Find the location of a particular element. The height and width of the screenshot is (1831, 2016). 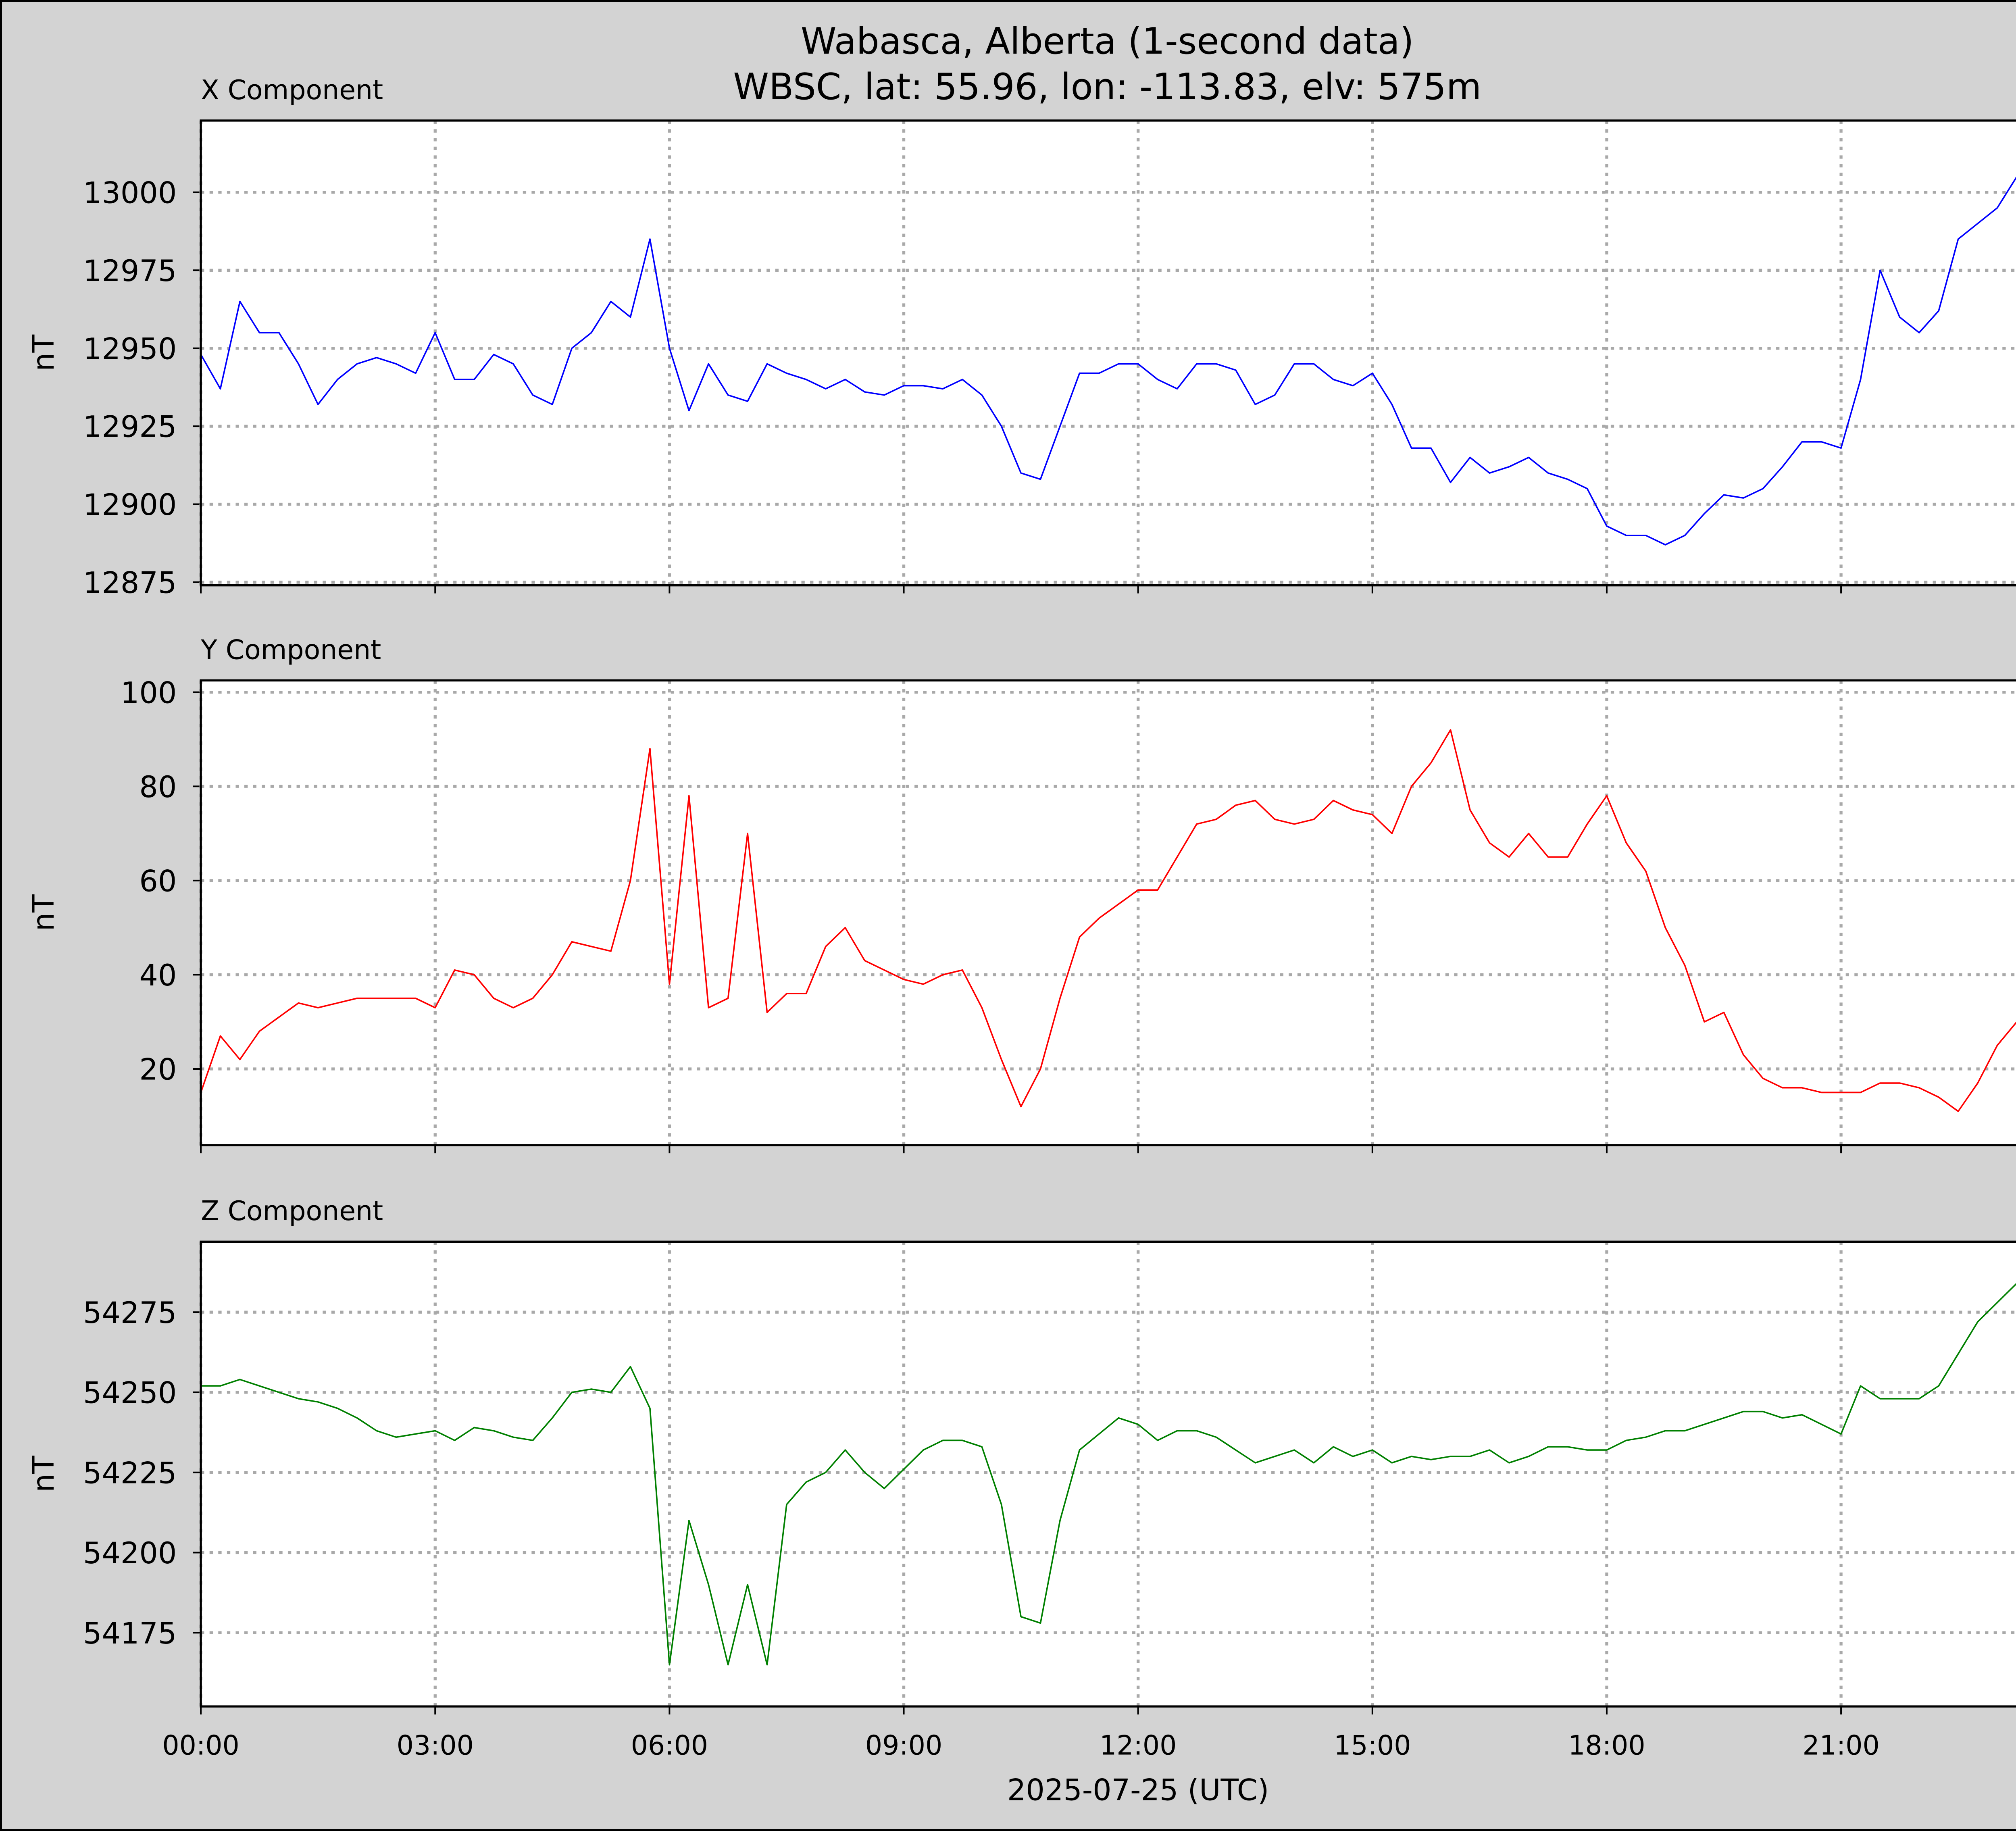

x-tick-label: 21:00 is located at coordinates (1841, 1745).